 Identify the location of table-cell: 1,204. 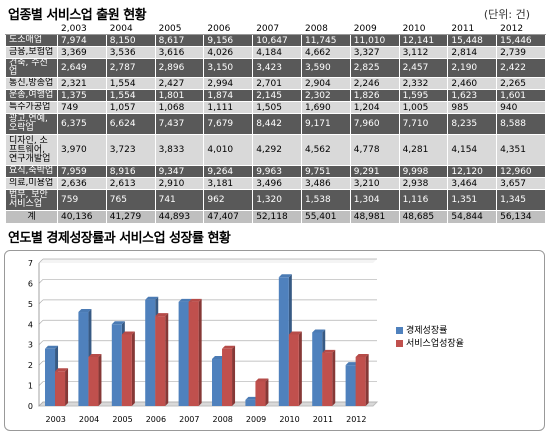
(374, 107).